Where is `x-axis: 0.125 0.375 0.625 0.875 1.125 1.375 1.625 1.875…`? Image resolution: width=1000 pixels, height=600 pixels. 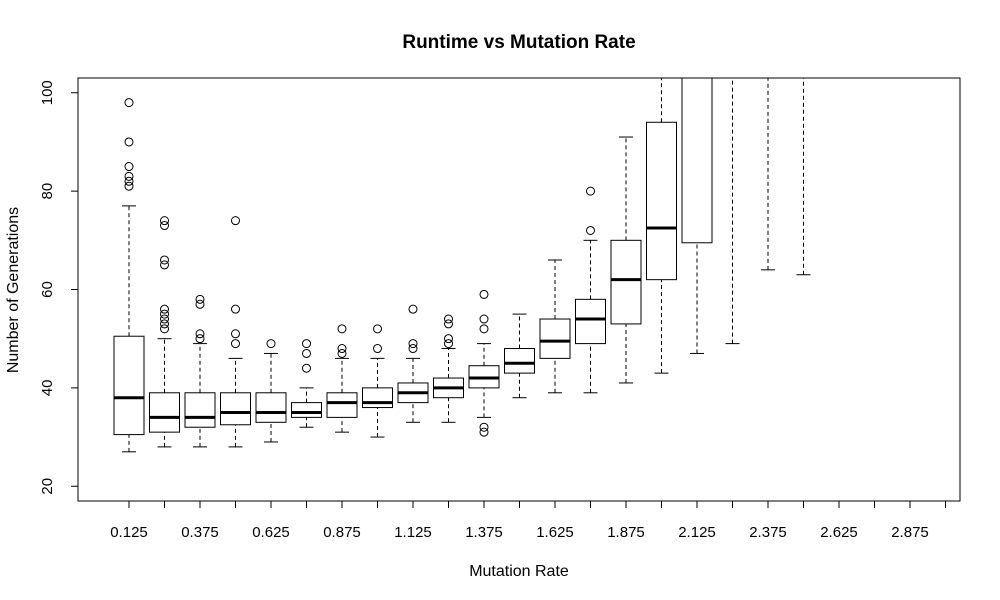 x-axis: 0.125 0.375 0.625 0.875 1.125 1.375 1.625 1.875… is located at coordinates (528, 521).